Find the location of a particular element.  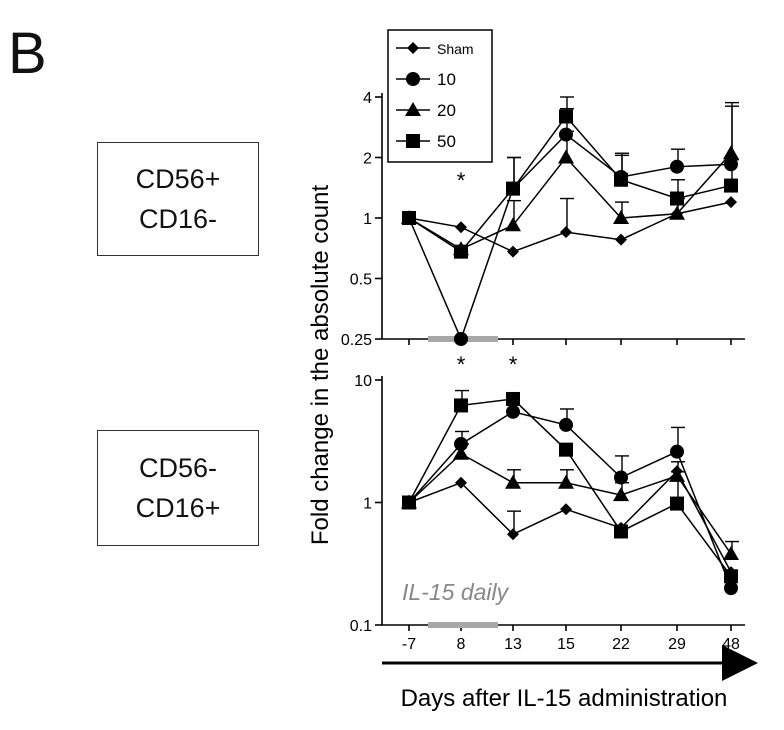

top-y-tick-label: 0.5 is located at coordinates (361, 280).